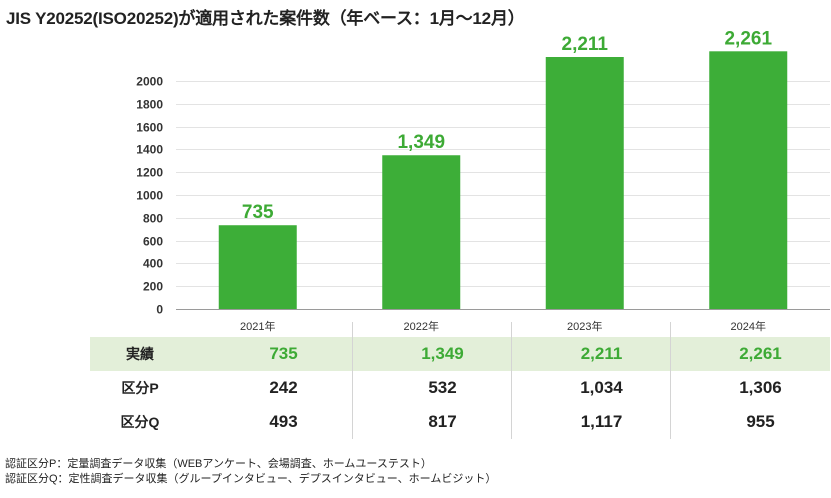 The width and height of the screenshot is (831, 498). I want to click on y-tick-label: 400, so click(153, 264).